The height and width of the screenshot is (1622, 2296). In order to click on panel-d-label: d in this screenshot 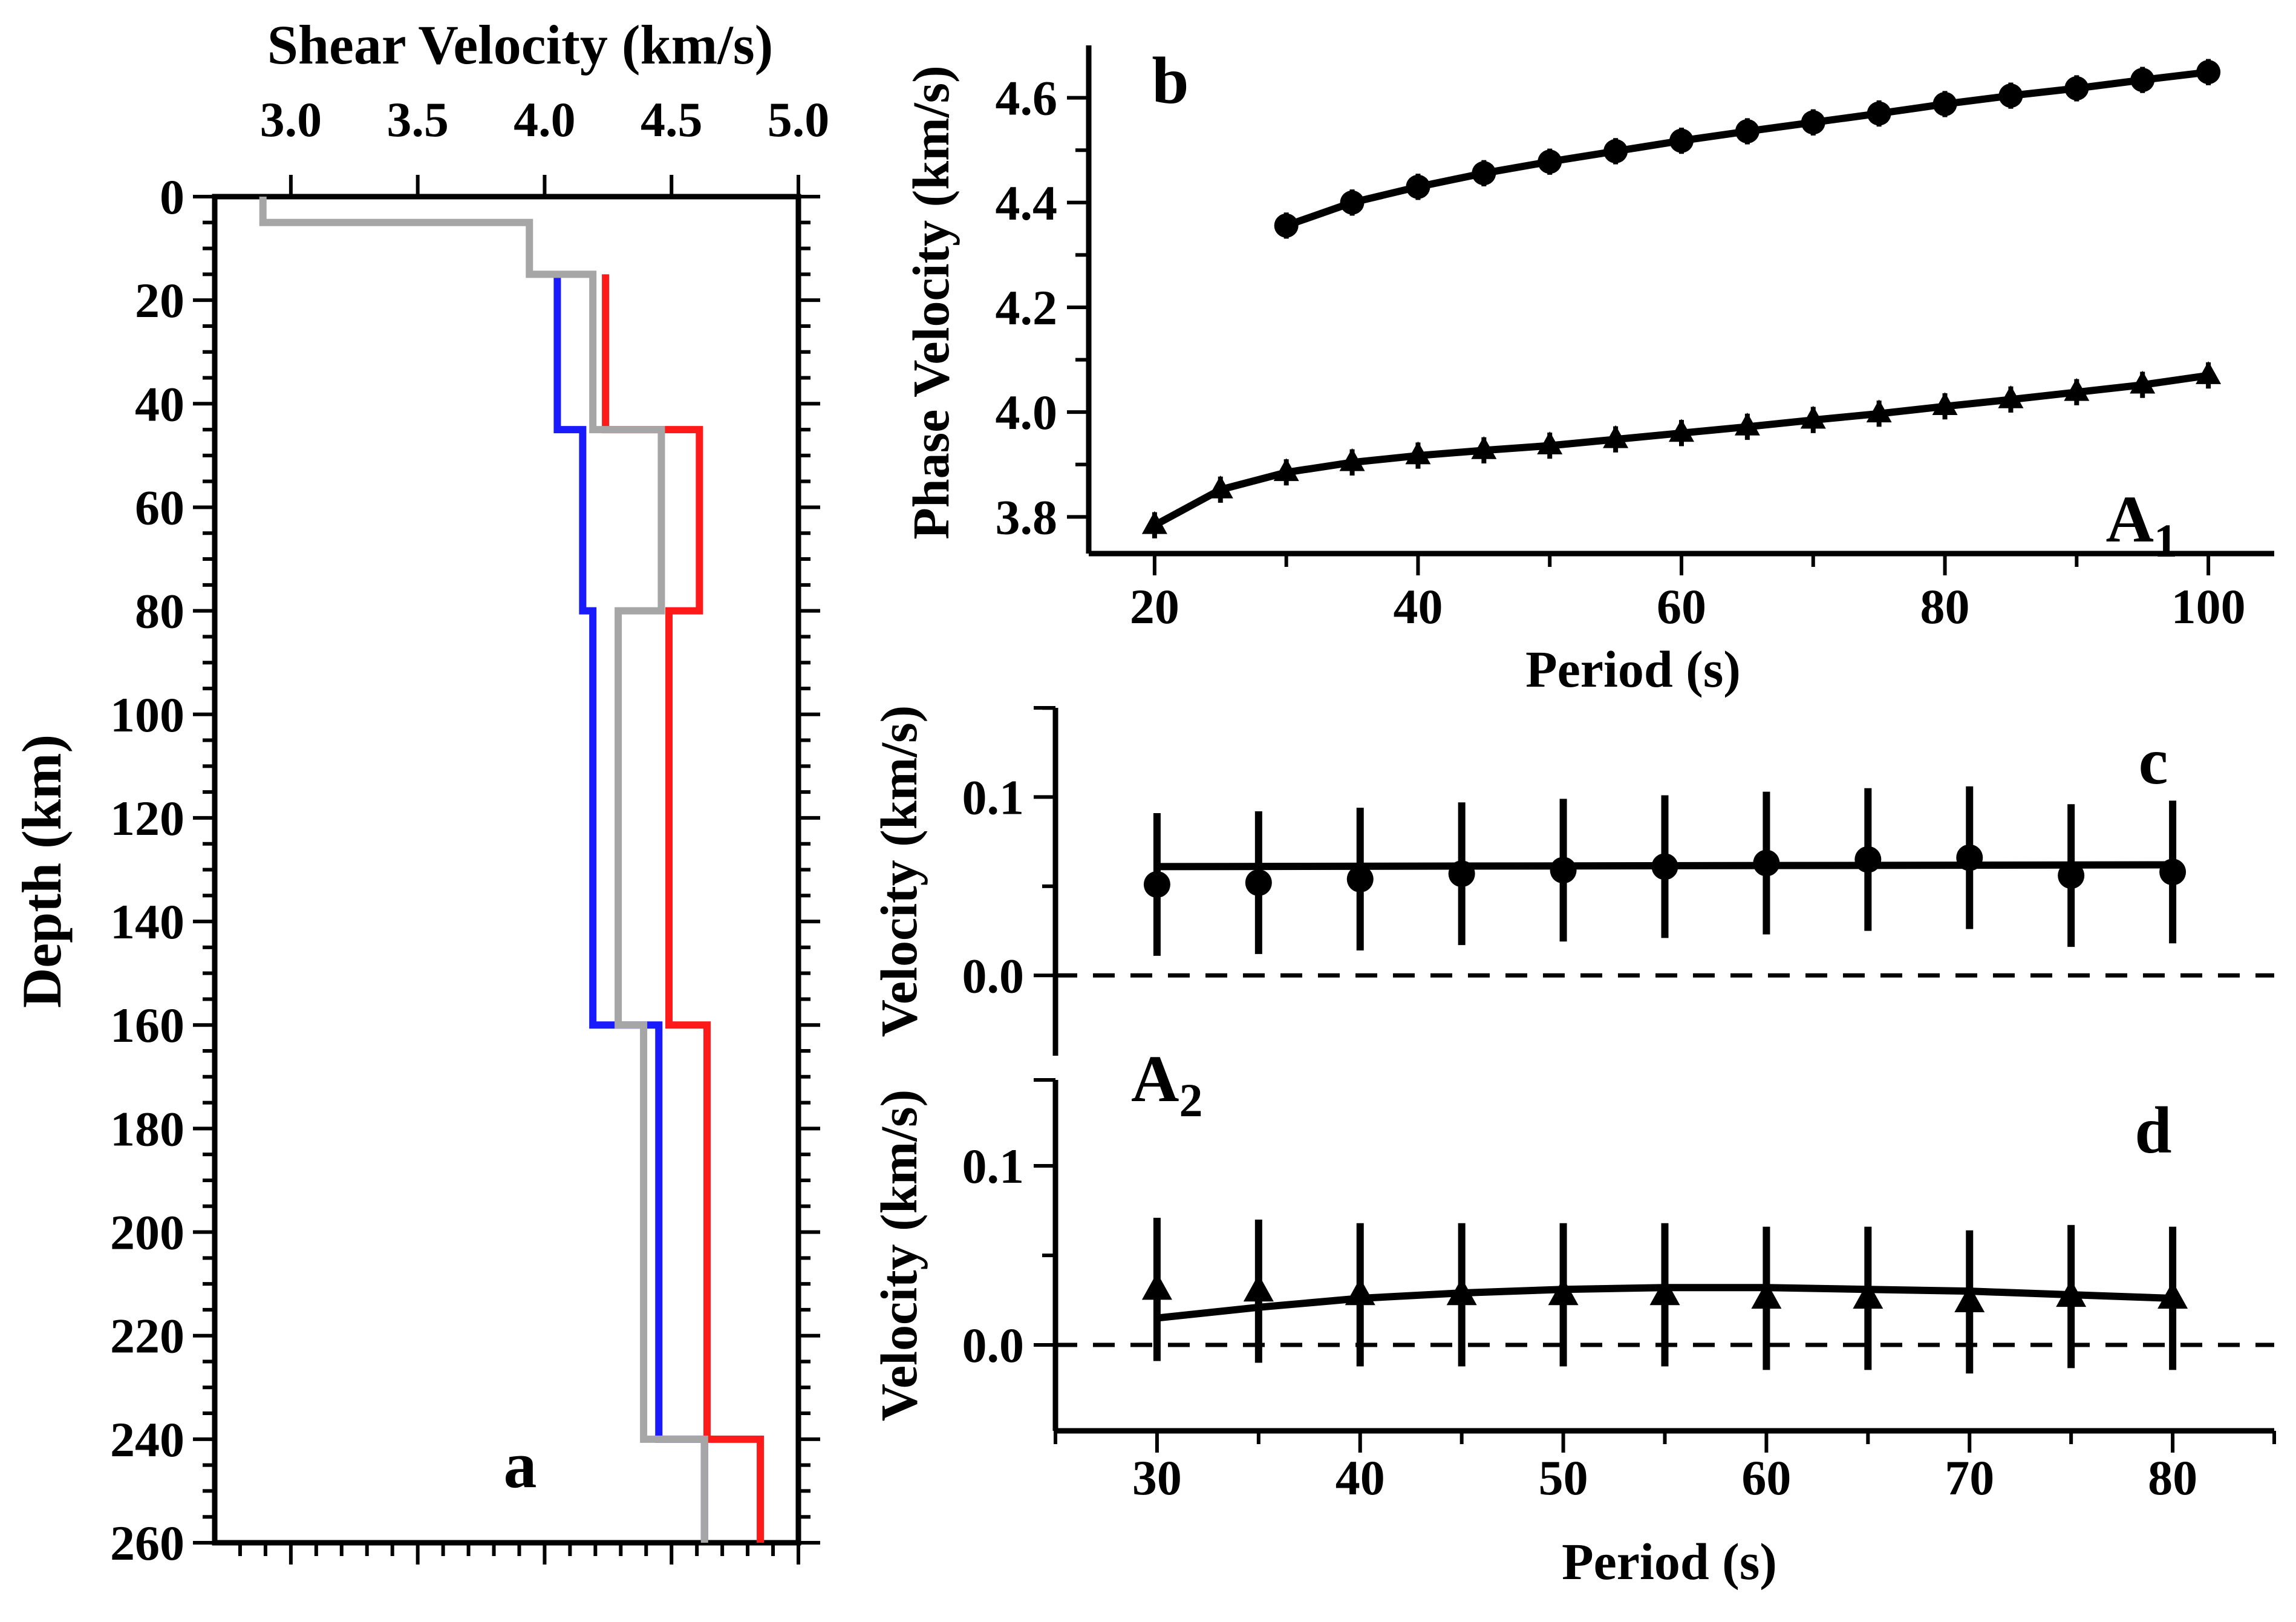, I will do `click(2153, 1130)`.